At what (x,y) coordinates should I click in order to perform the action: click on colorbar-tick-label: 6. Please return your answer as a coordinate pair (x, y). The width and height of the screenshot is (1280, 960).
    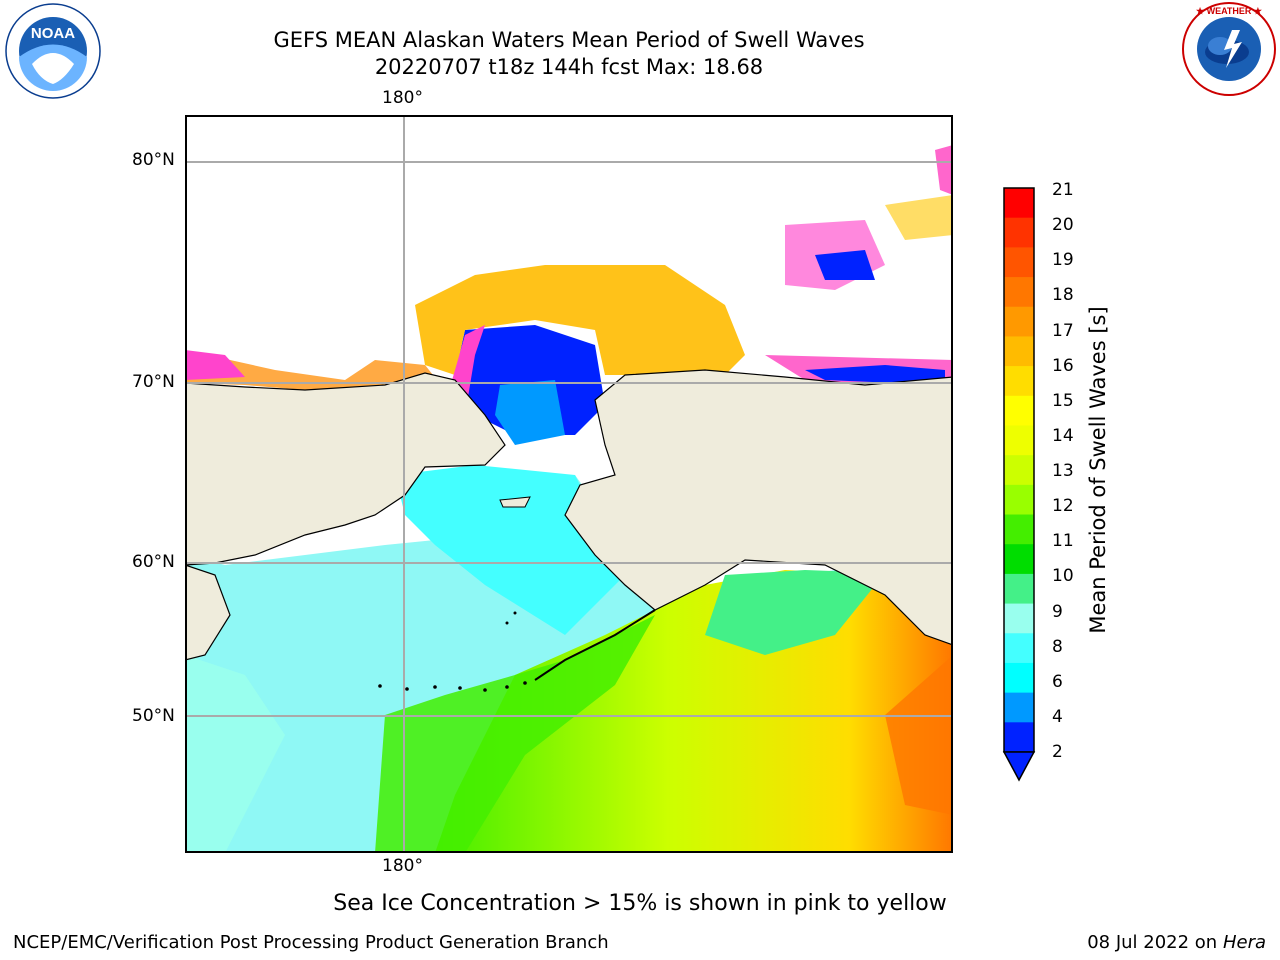
    Looking at the image, I should click on (1057, 681).